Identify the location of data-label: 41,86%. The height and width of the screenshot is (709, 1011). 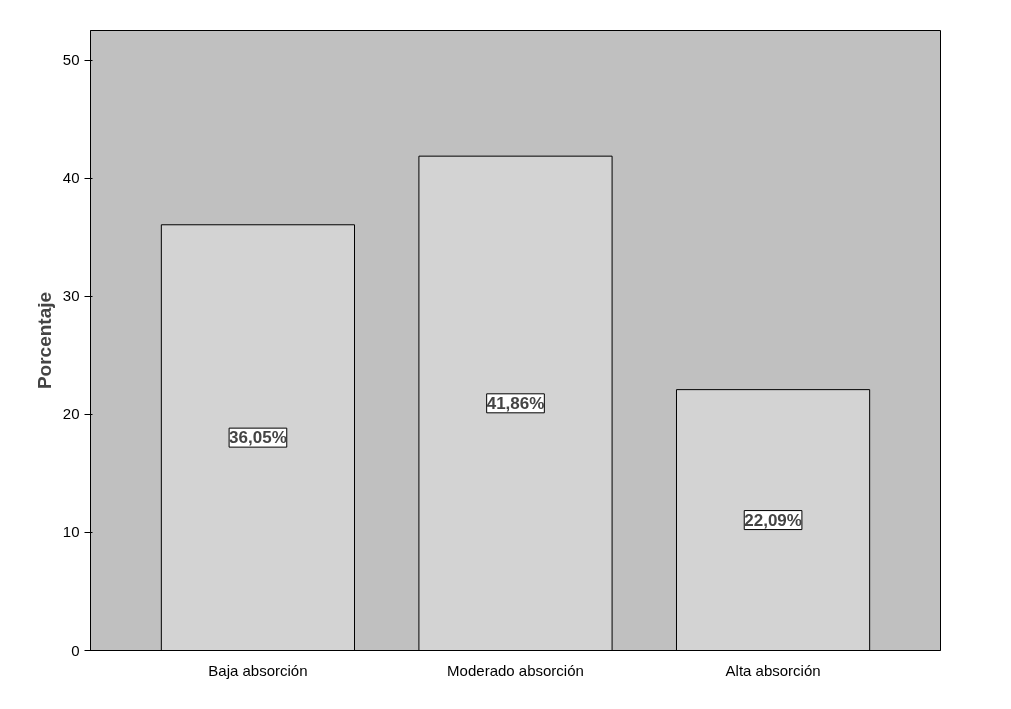
(515, 403).